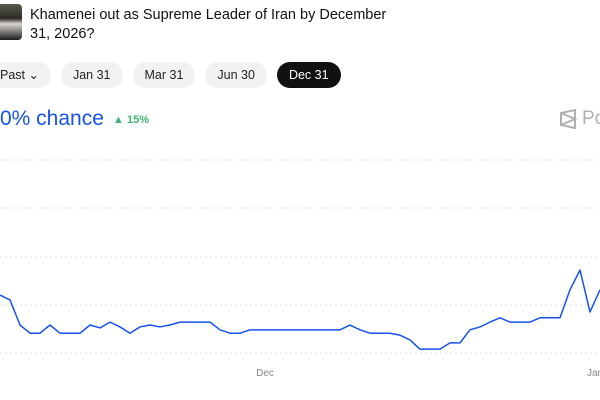  What do you see at coordinates (591, 118) in the screenshot?
I see `brand-text: Po` at bounding box center [591, 118].